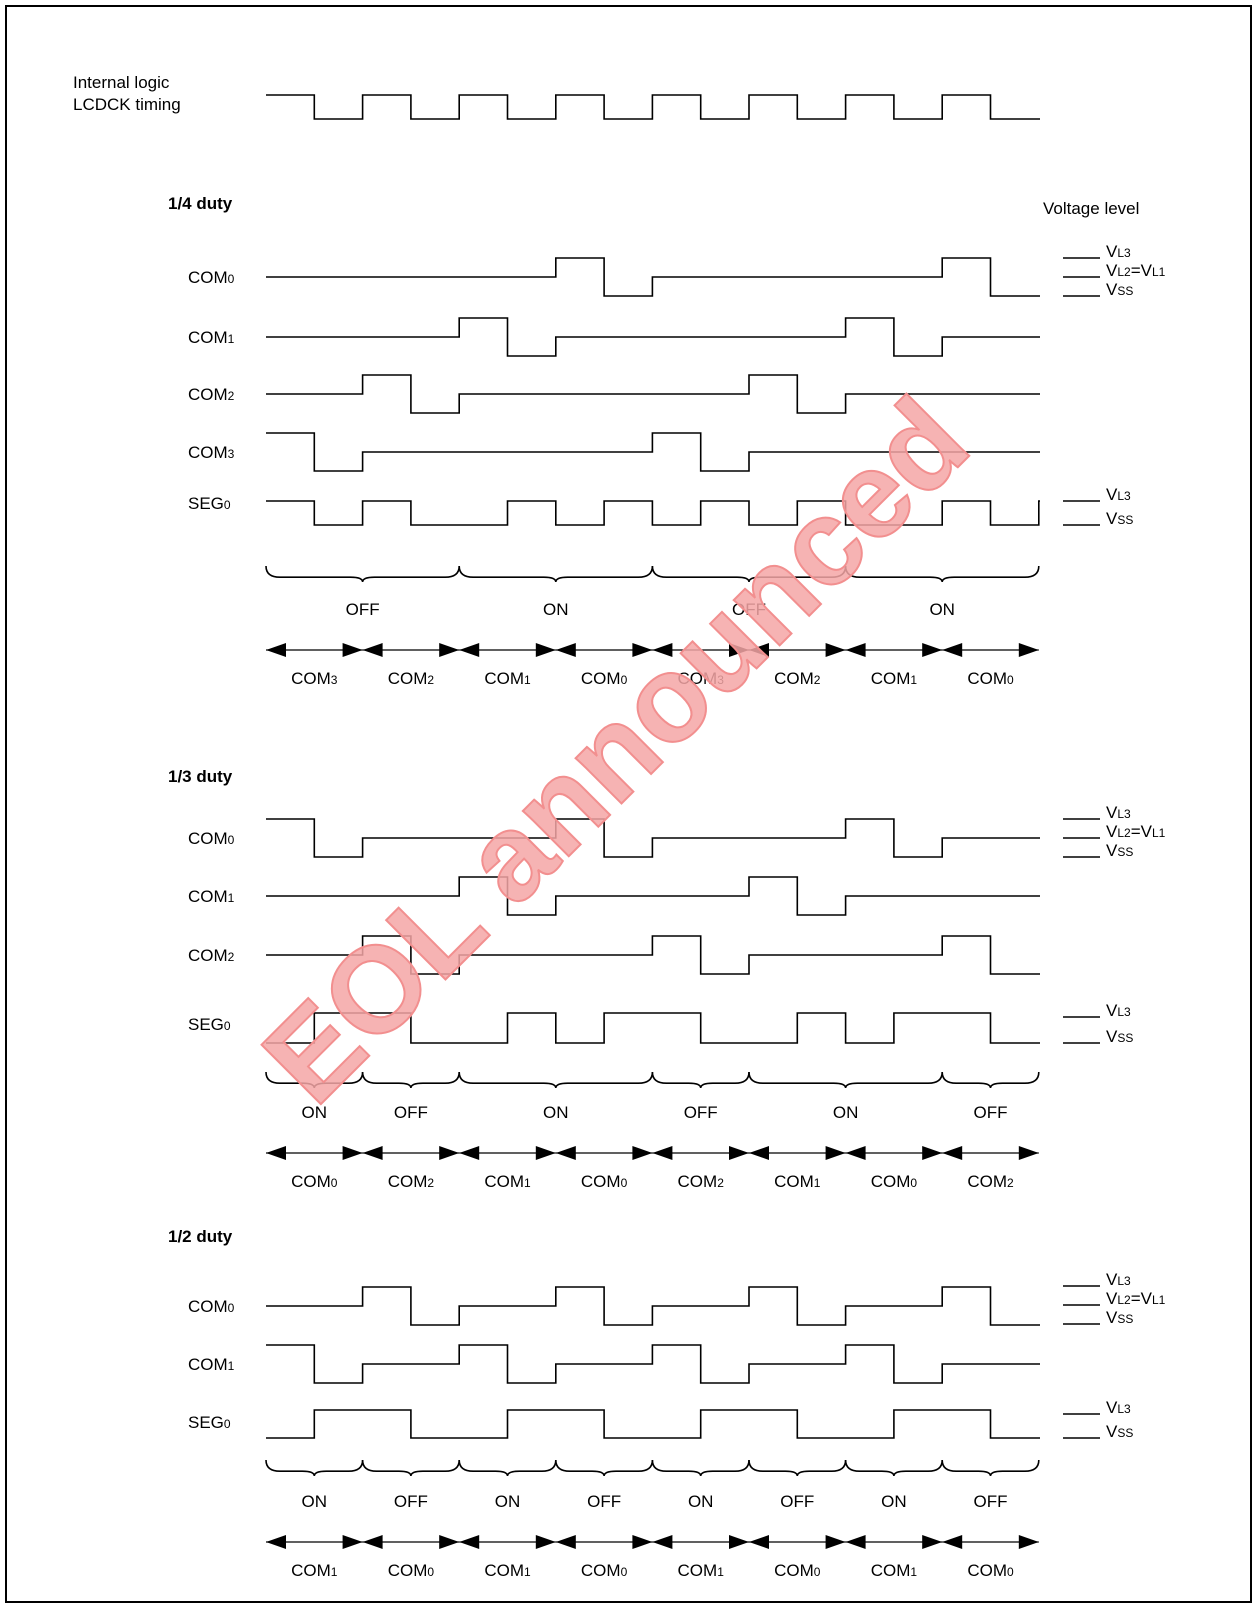  What do you see at coordinates (1119, 1036) in the screenshot?
I see `voltage-level-seg-1-3-label: VSS` at bounding box center [1119, 1036].